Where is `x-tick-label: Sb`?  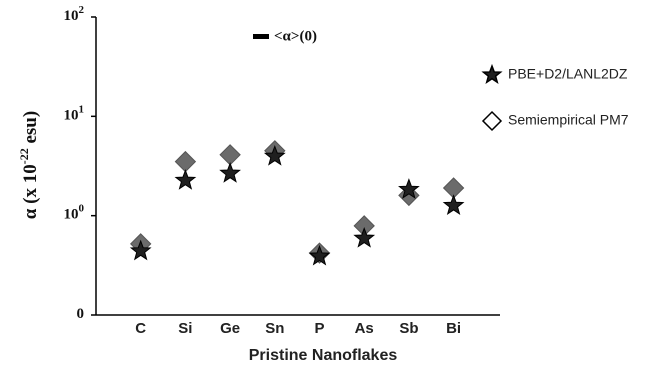
x-tick-label: Sb is located at coordinates (408, 328).